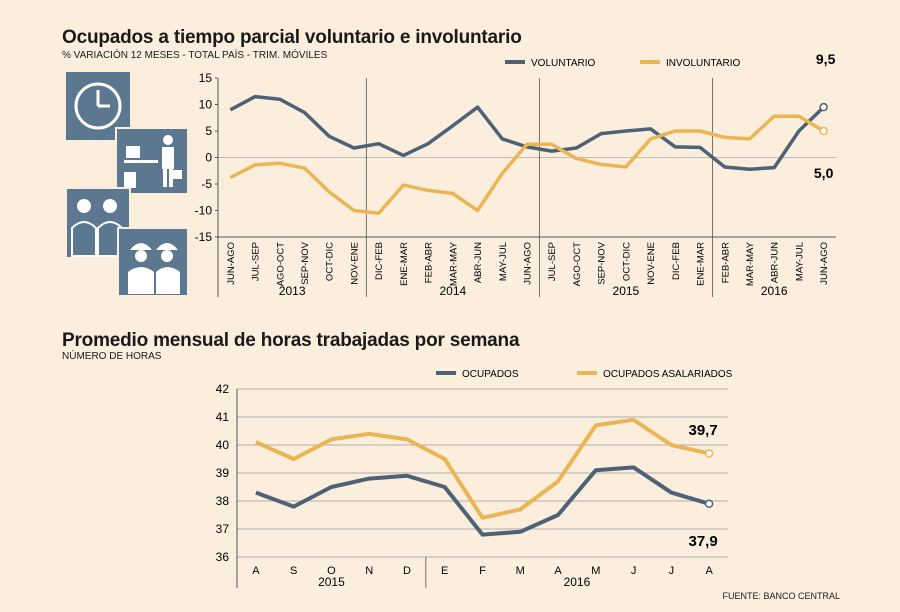 Image resolution: width=900 pixels, height=612 pixels. I want to click on y-tick-label: -10, so click(204, 211).